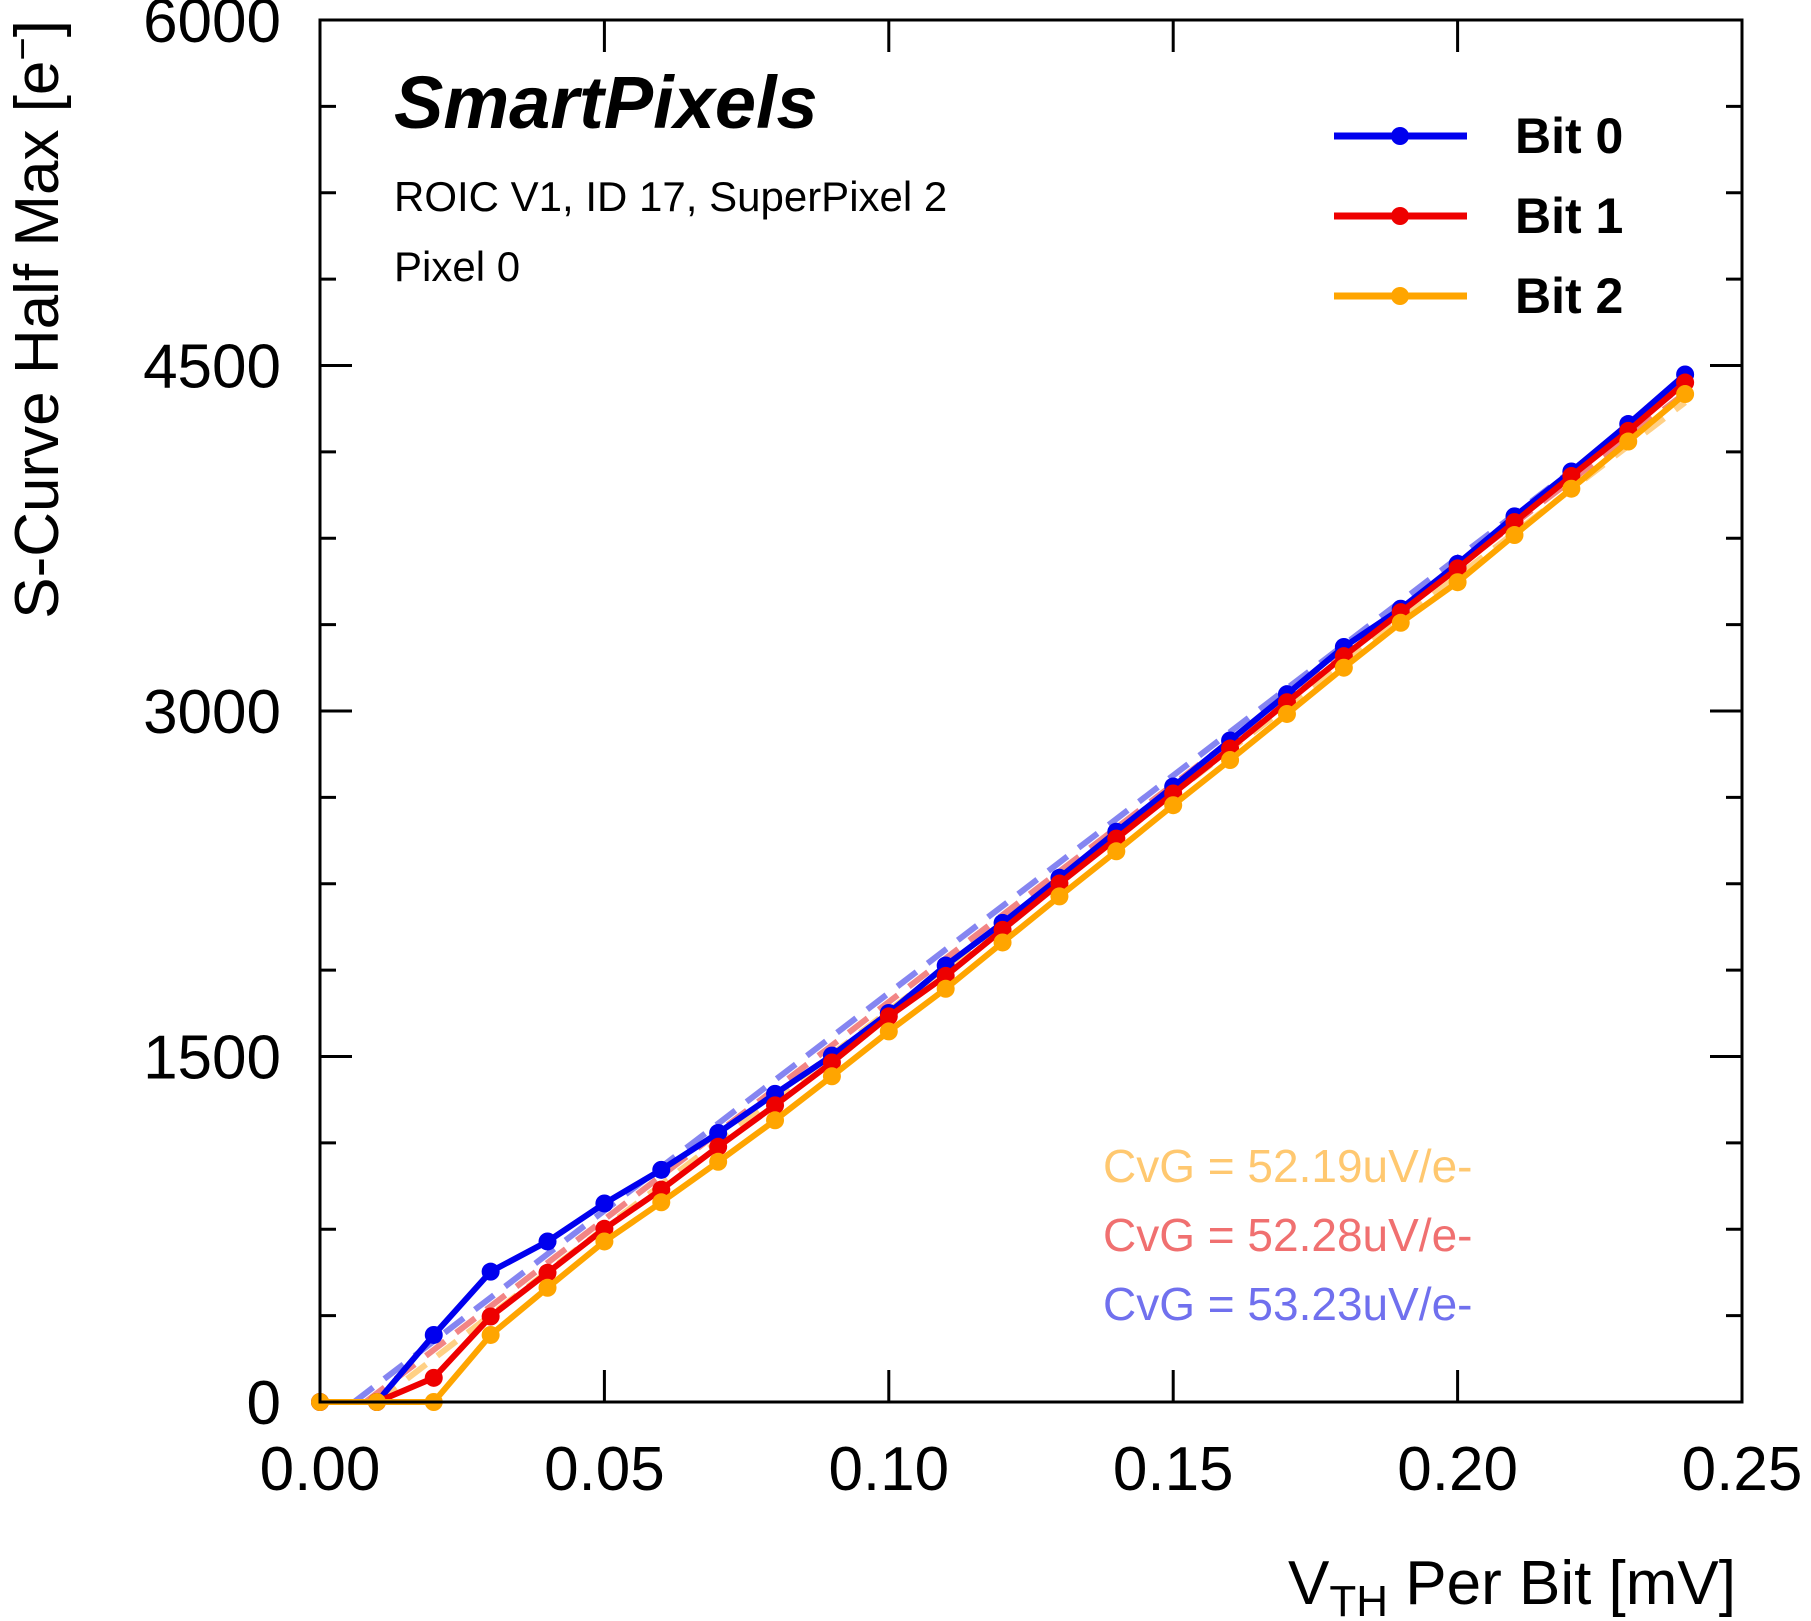 The height and width of the screenshot is (1621, 1811). What do you see at coordinates (212, 28) in the screenshot?
I see `y-tick-label: 6000` at bounding box center [212, 28].